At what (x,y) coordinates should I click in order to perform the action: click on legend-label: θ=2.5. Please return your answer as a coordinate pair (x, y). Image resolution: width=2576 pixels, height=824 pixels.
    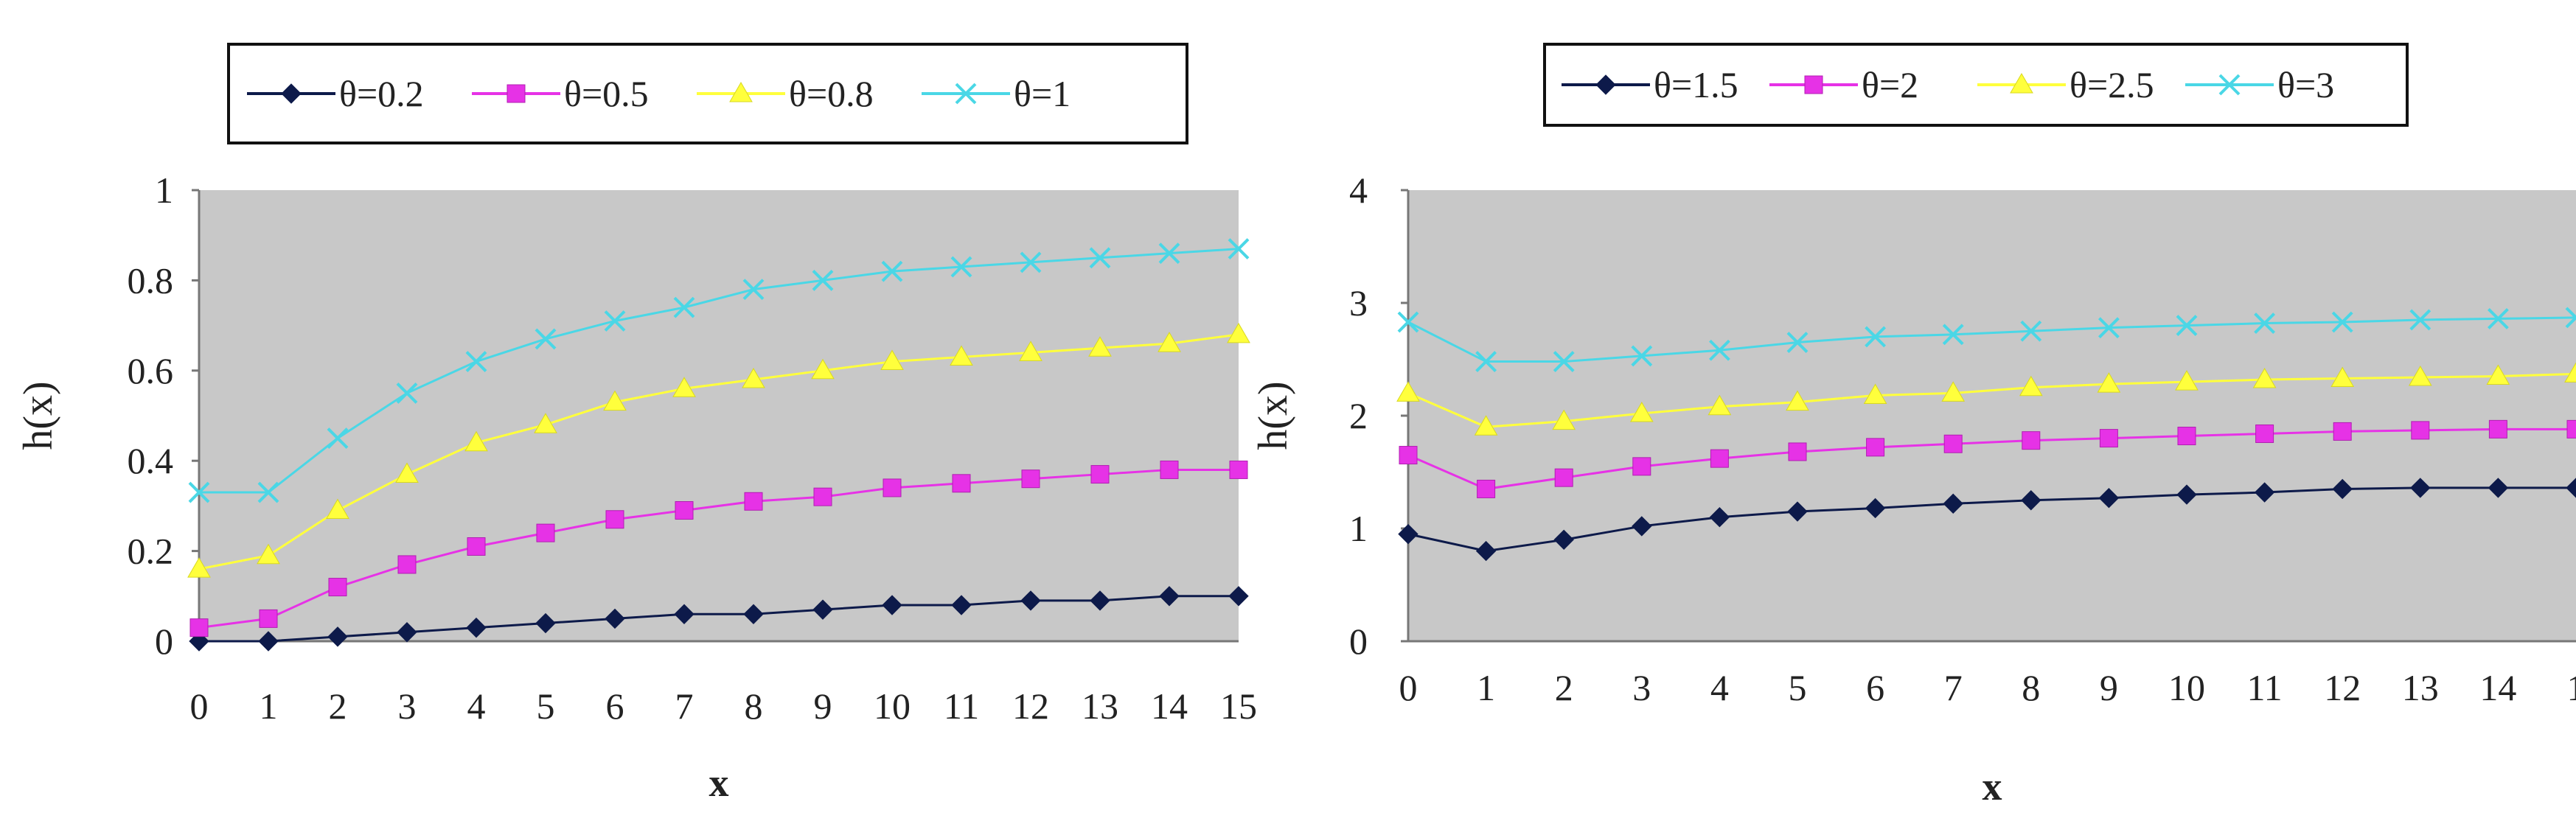
    Looking at the image, I should click on (2111, 84).